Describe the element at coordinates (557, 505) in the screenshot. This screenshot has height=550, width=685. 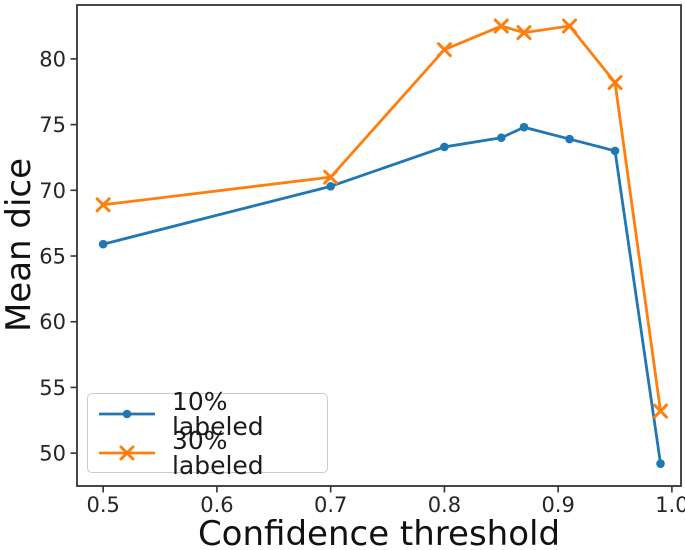
I see `x-tick-label: 0.9` at that location.